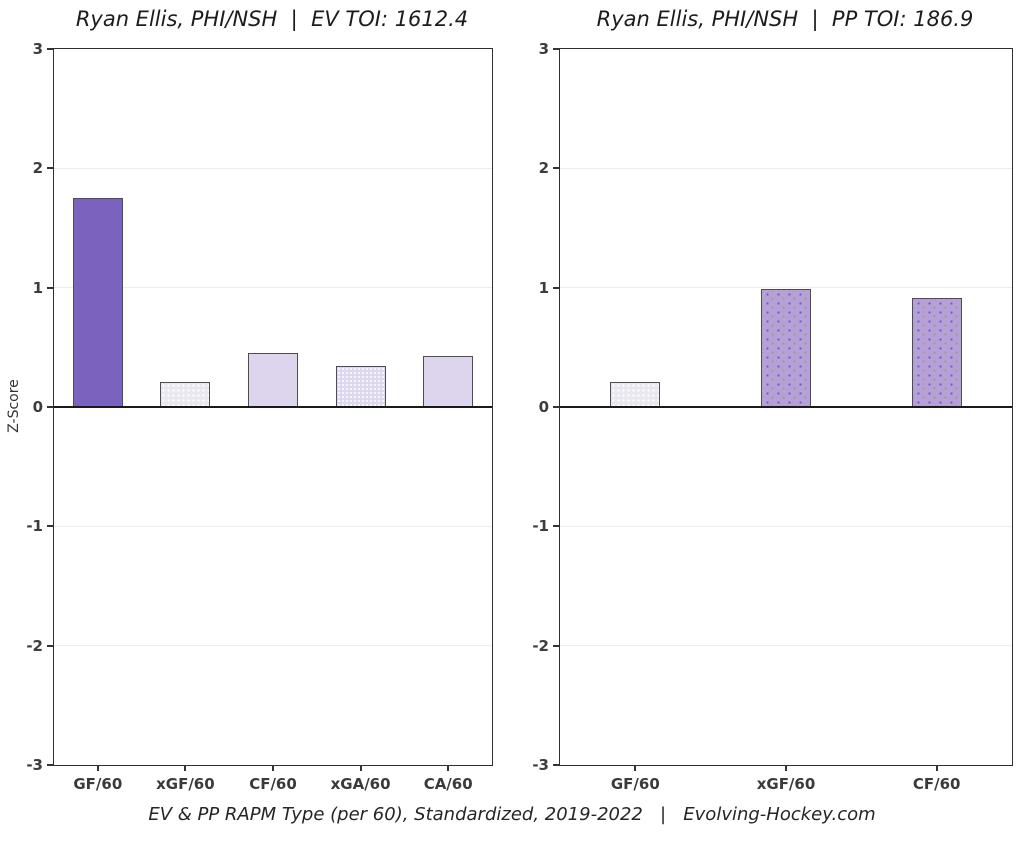 Image resolution: width=1024 pixels, height=844 pixels. I want to click on x-tick-label: CA/60, so click(448, 784).